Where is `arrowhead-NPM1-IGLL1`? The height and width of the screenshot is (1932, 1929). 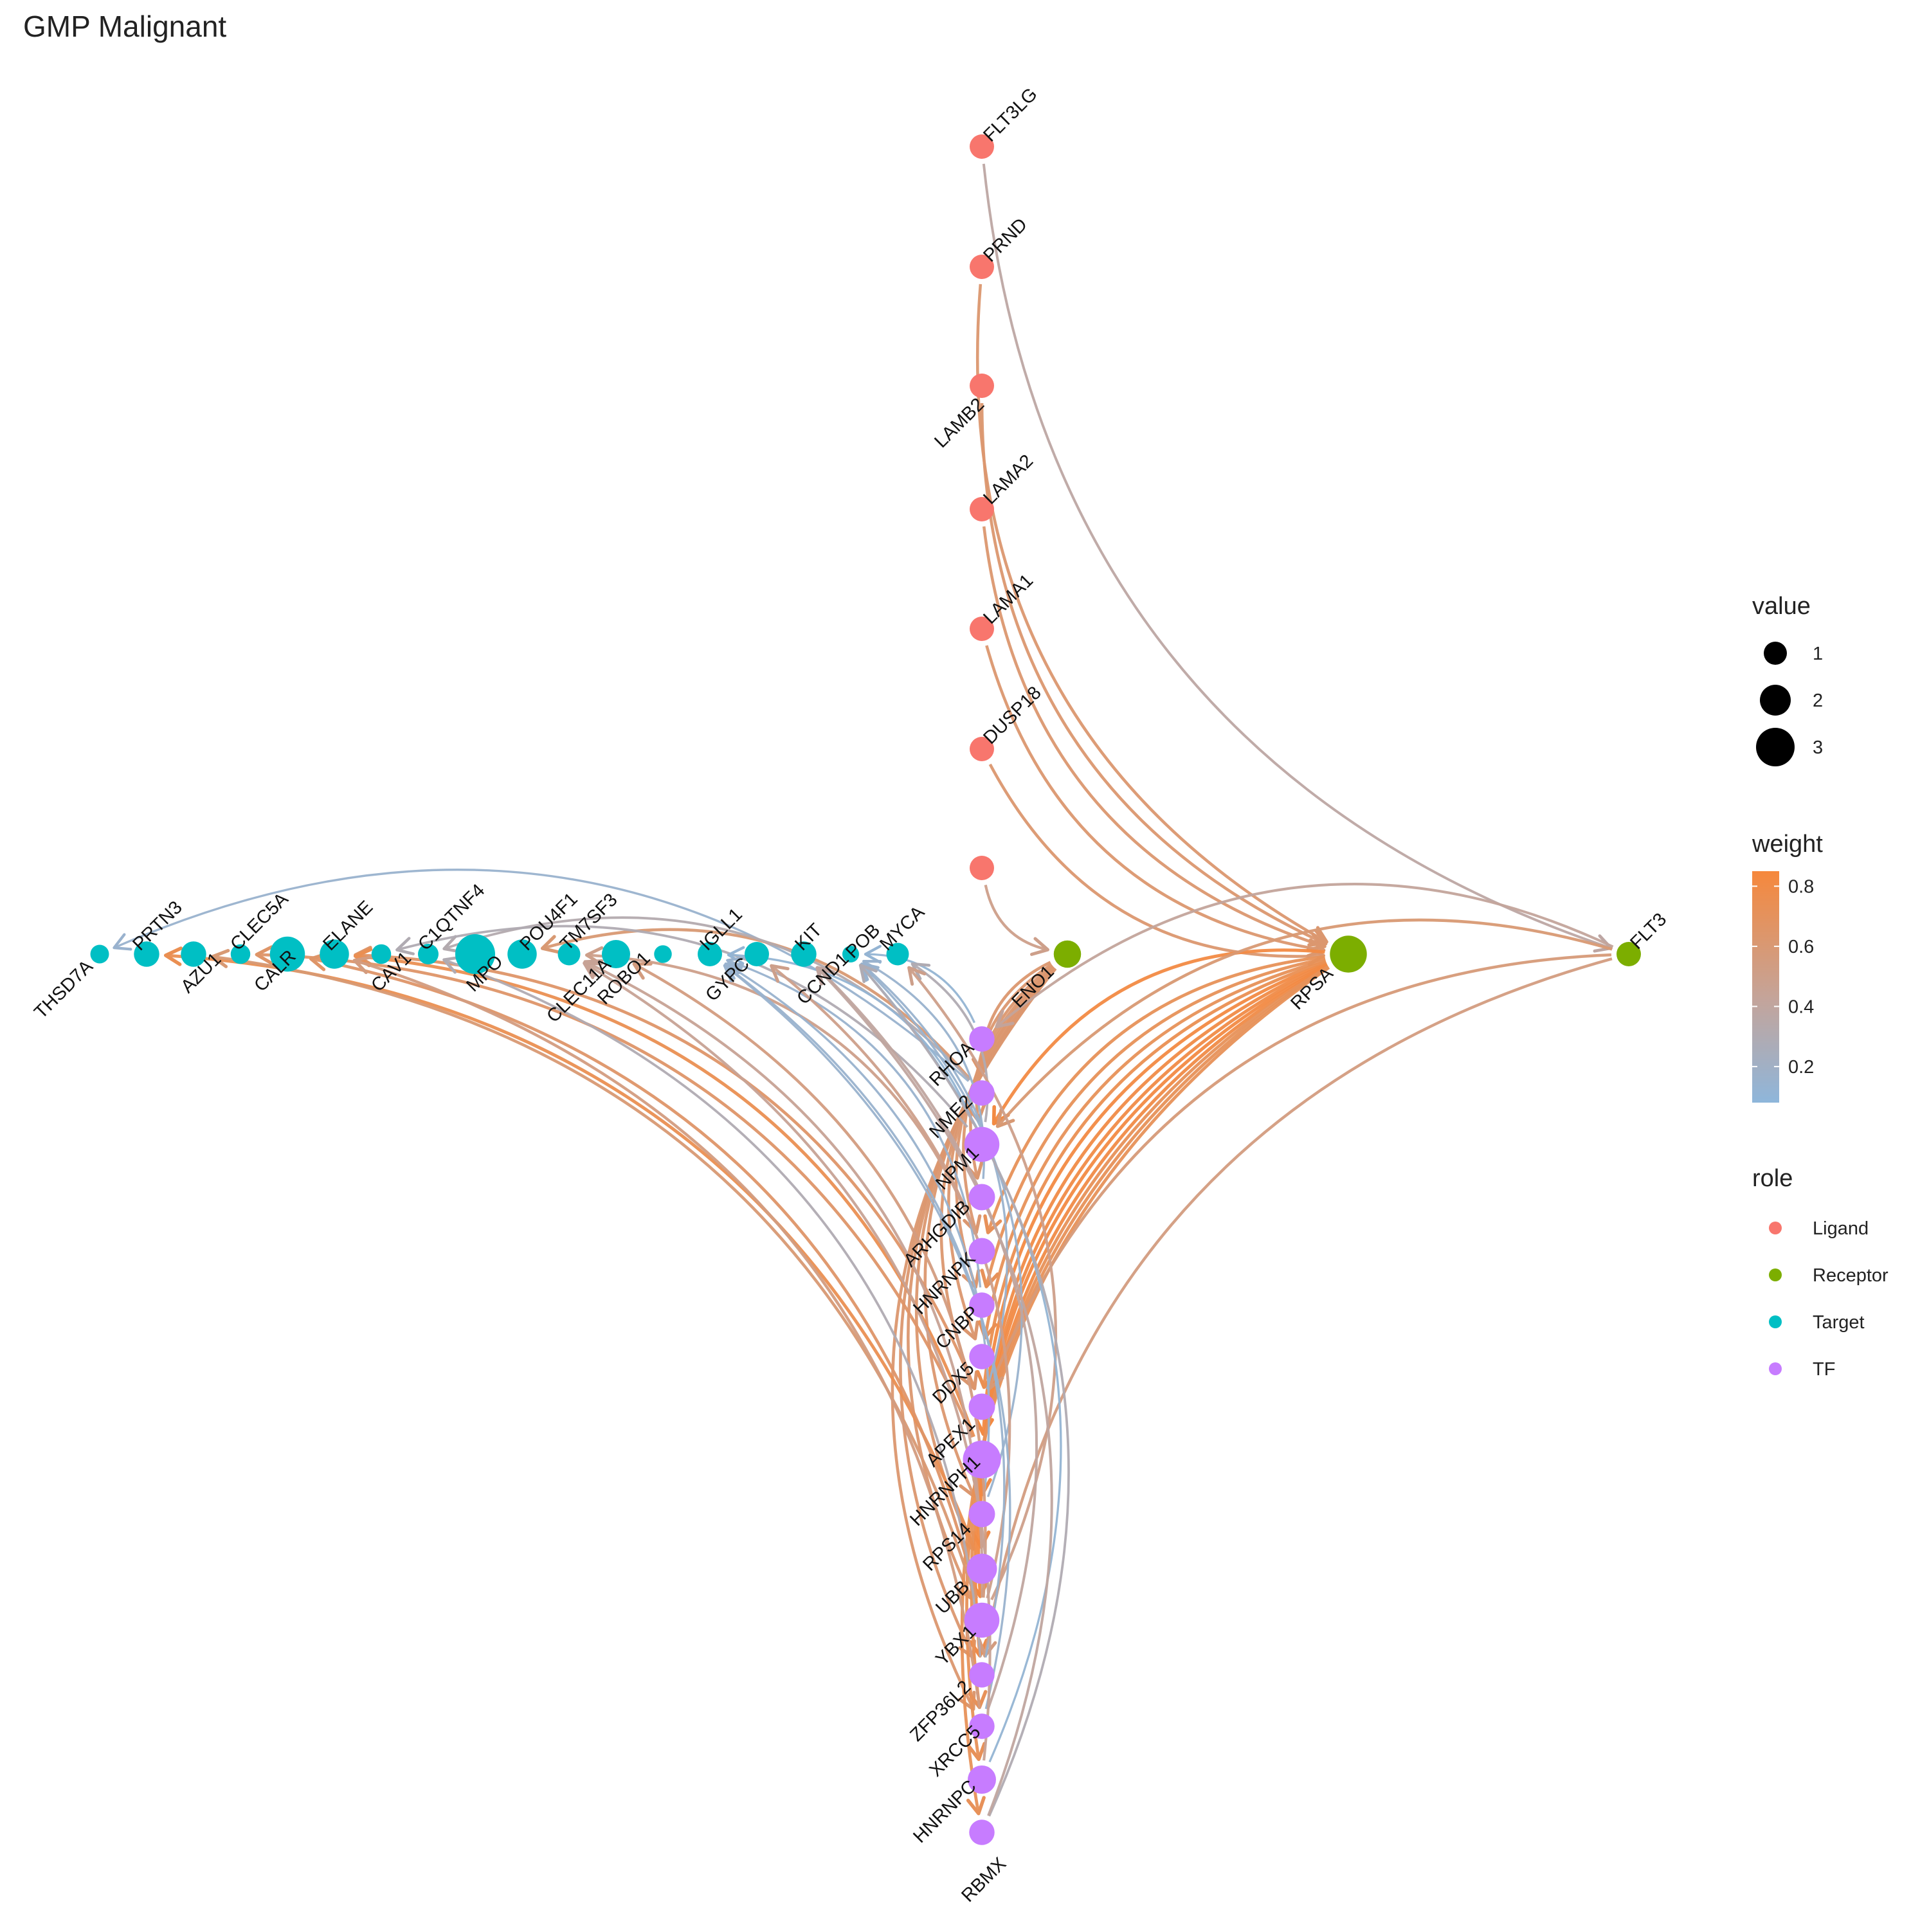
arrowhead-NPM1-IGLL1 is located at coordinates (736, 955).